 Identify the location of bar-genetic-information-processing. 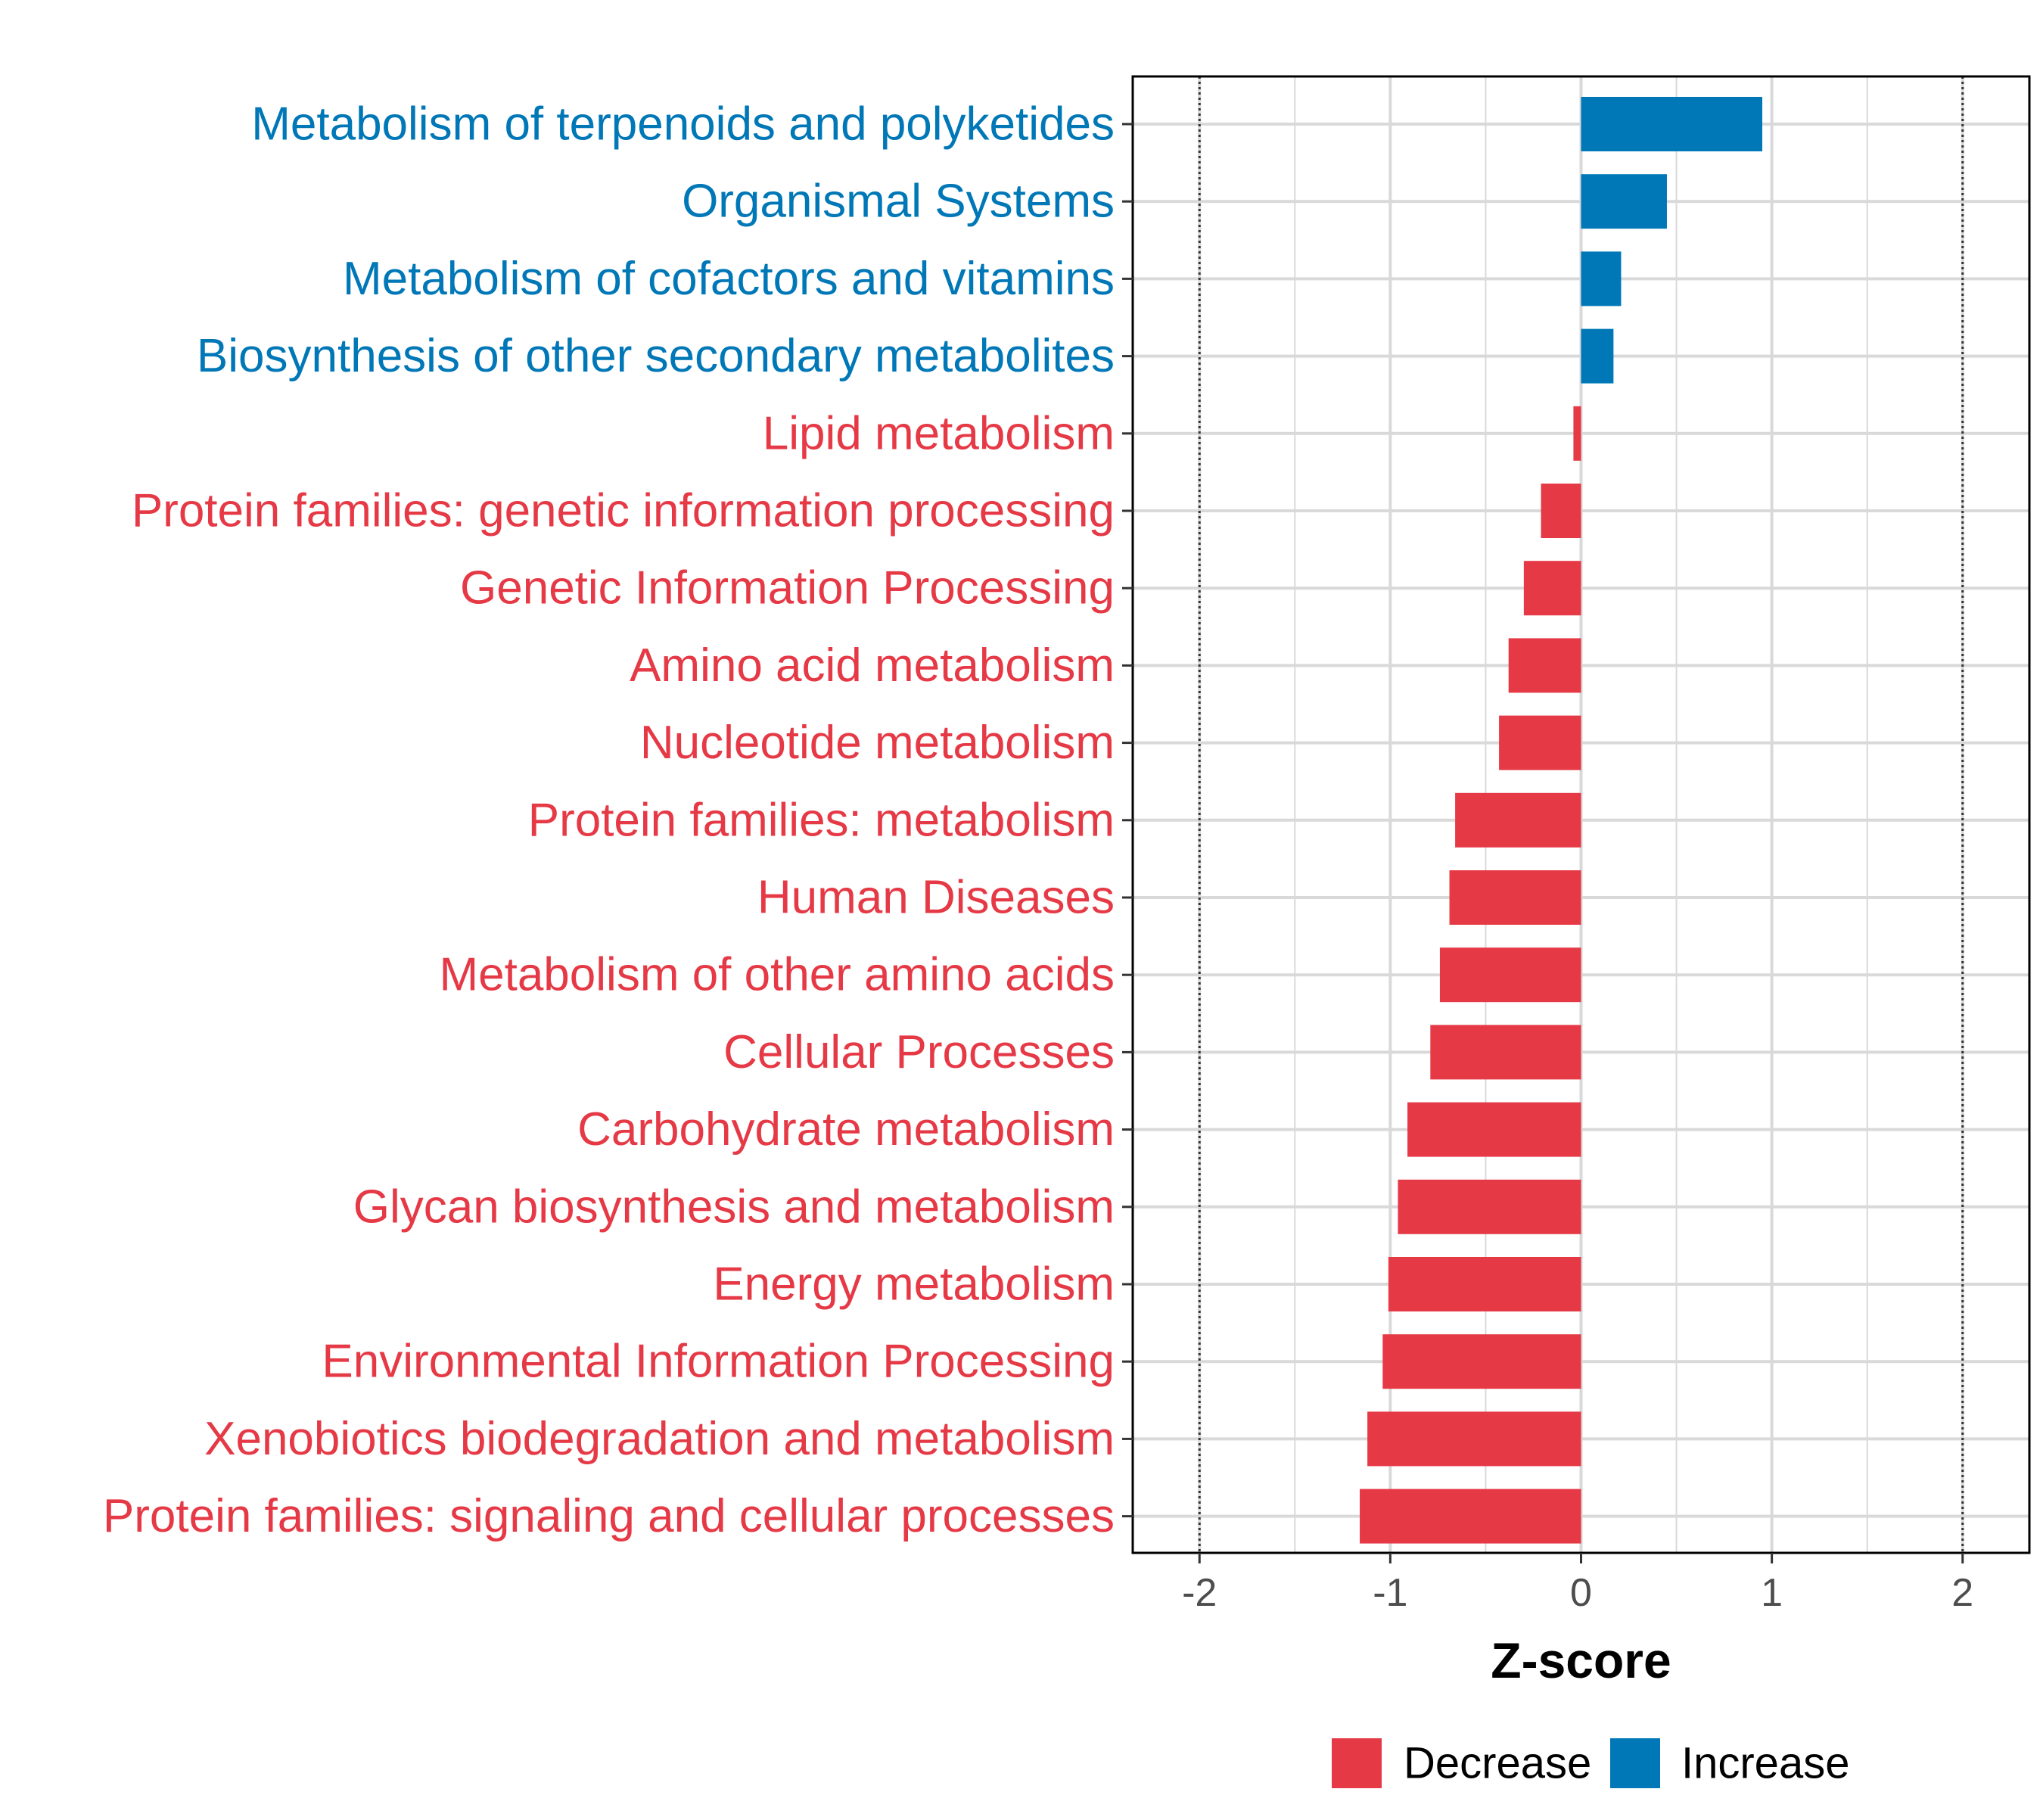
(1552, 588).